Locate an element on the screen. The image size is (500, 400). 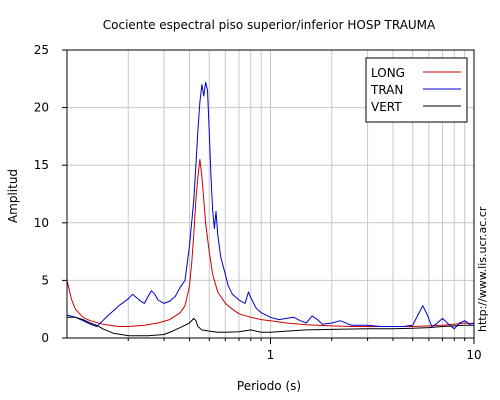
y-tick-label: 5 is located at coordinates (45, 280).